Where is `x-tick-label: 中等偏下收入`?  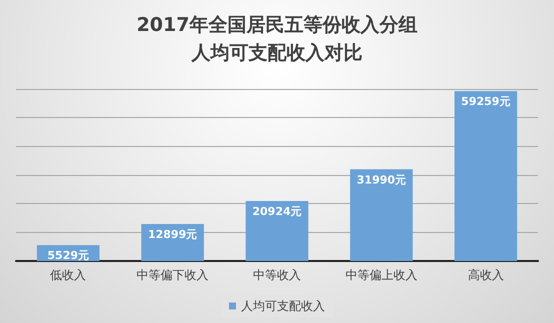 x-tick-label: 中等偏下收入 is located at coordinates (172, 275).